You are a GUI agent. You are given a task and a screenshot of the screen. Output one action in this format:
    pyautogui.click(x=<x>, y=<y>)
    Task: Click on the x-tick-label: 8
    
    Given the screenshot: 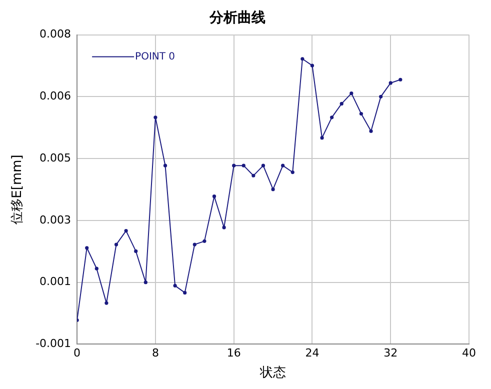 What is the action you would take?
    pyautogui.click(x=155, y=353)
    